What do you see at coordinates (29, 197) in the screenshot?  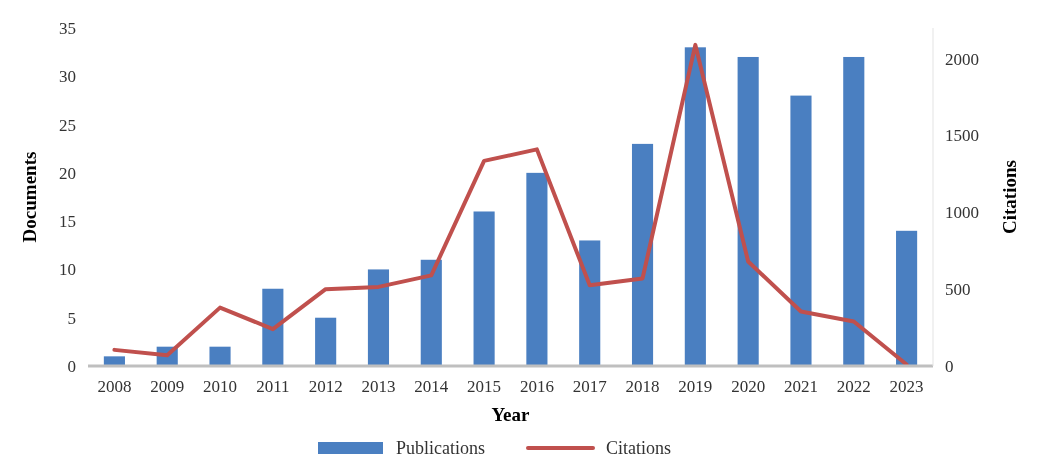 I see `y-axis-title: Documents` at bounding box center [29, 197].